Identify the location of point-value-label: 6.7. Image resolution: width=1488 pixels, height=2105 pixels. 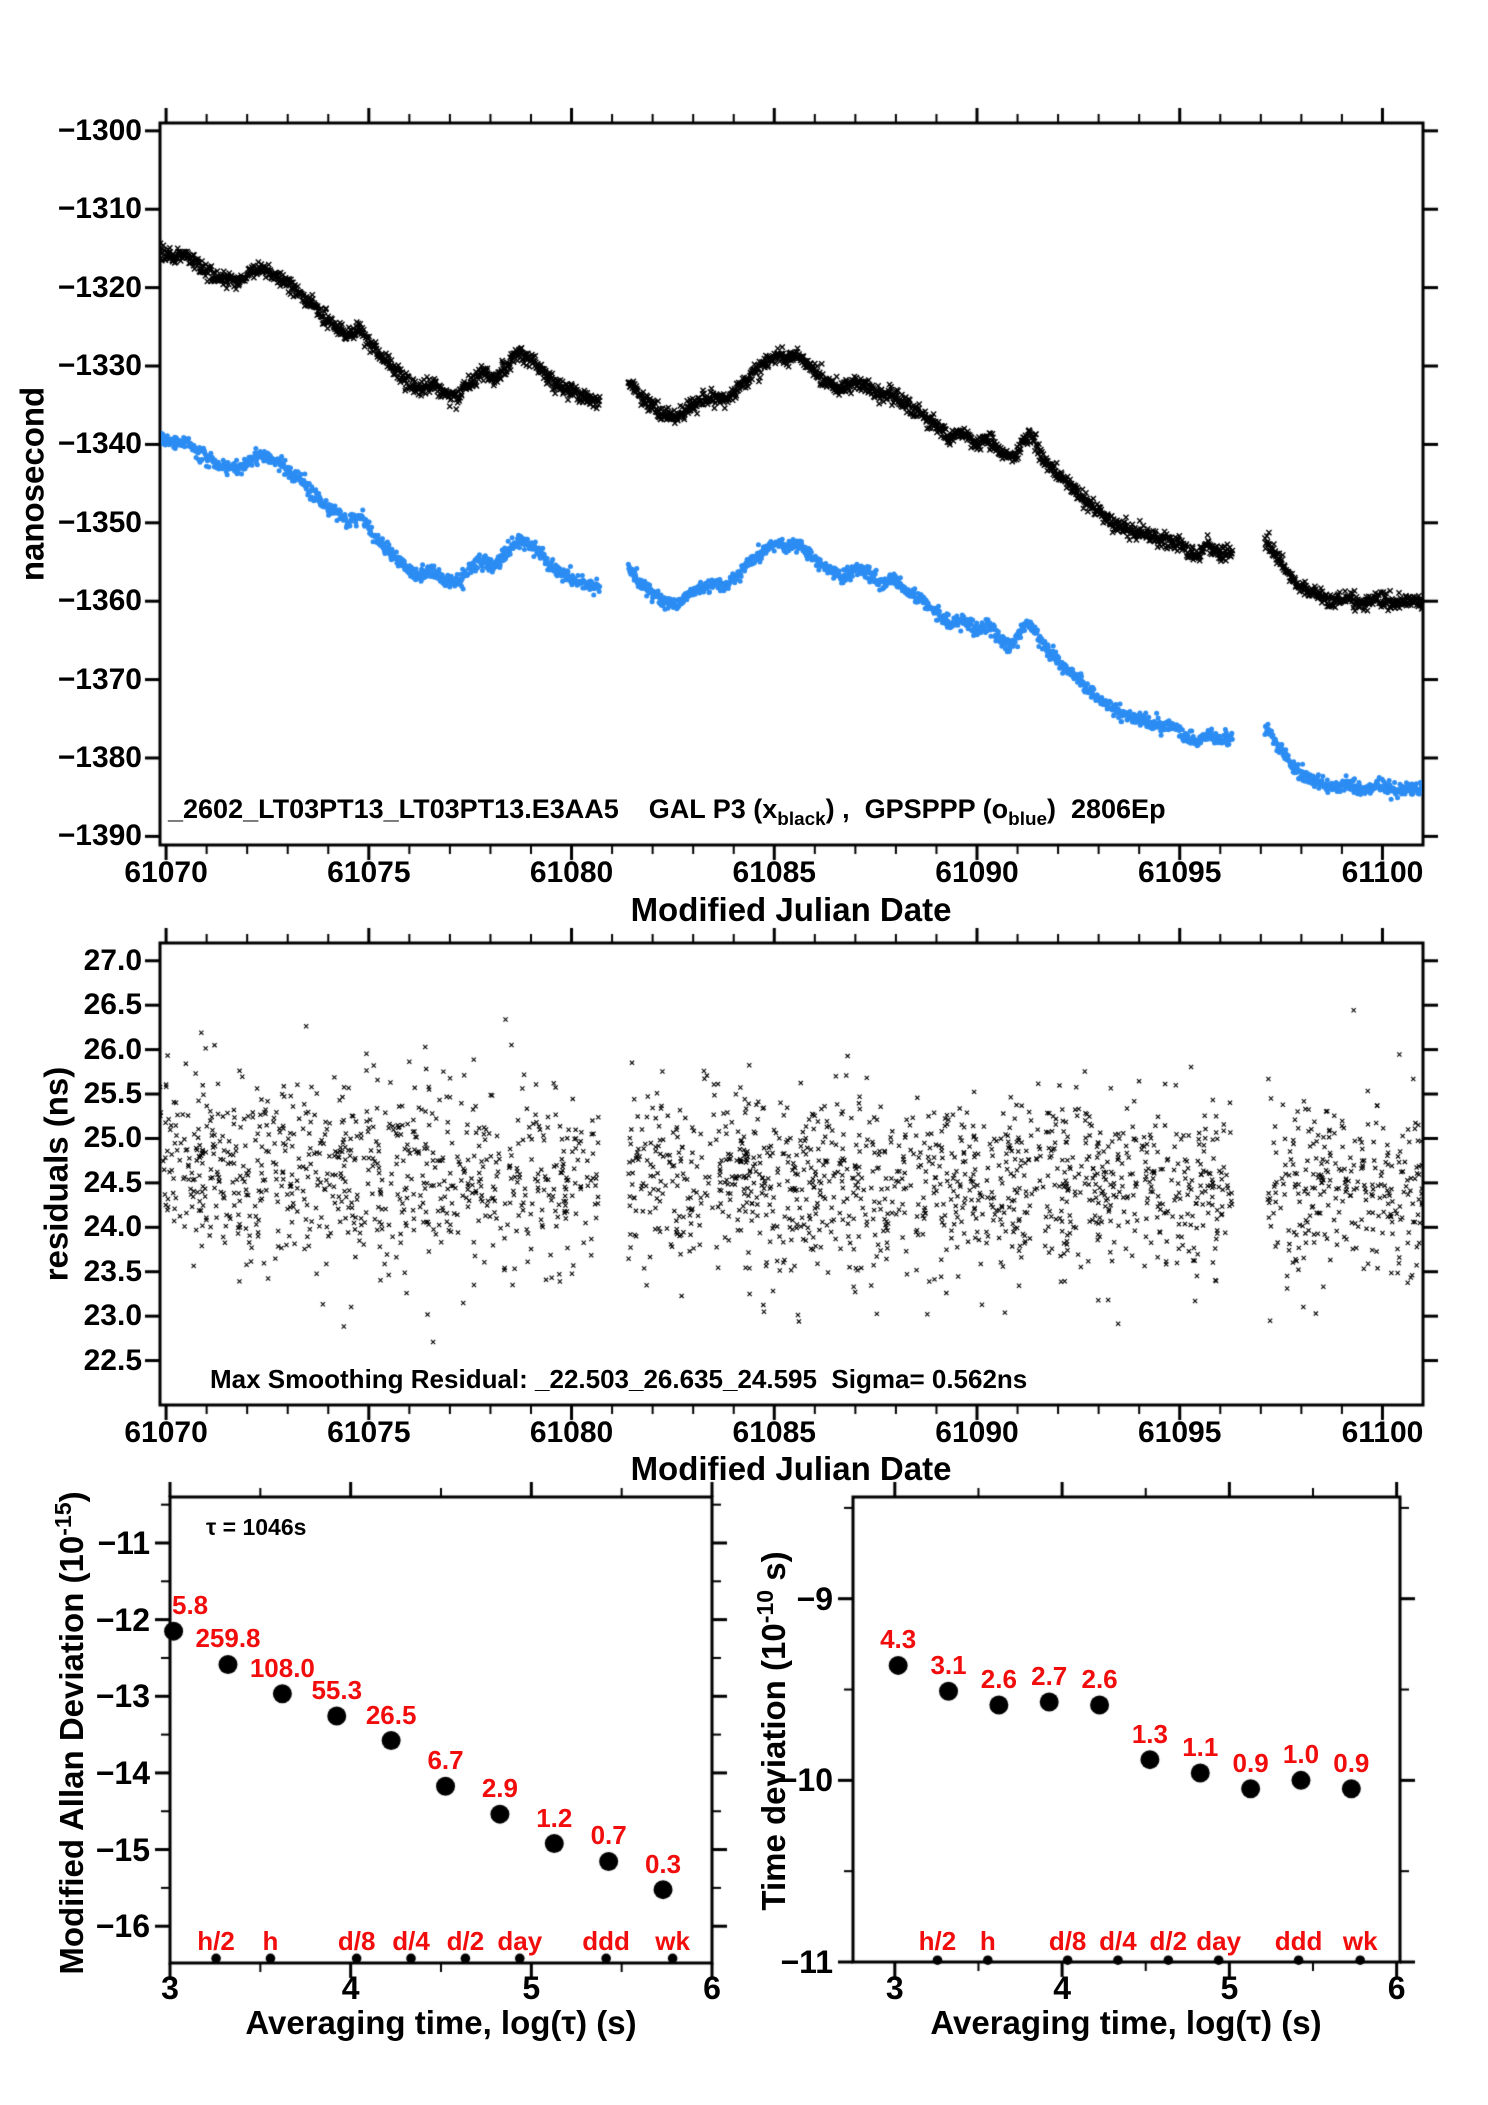
(445, 1760).